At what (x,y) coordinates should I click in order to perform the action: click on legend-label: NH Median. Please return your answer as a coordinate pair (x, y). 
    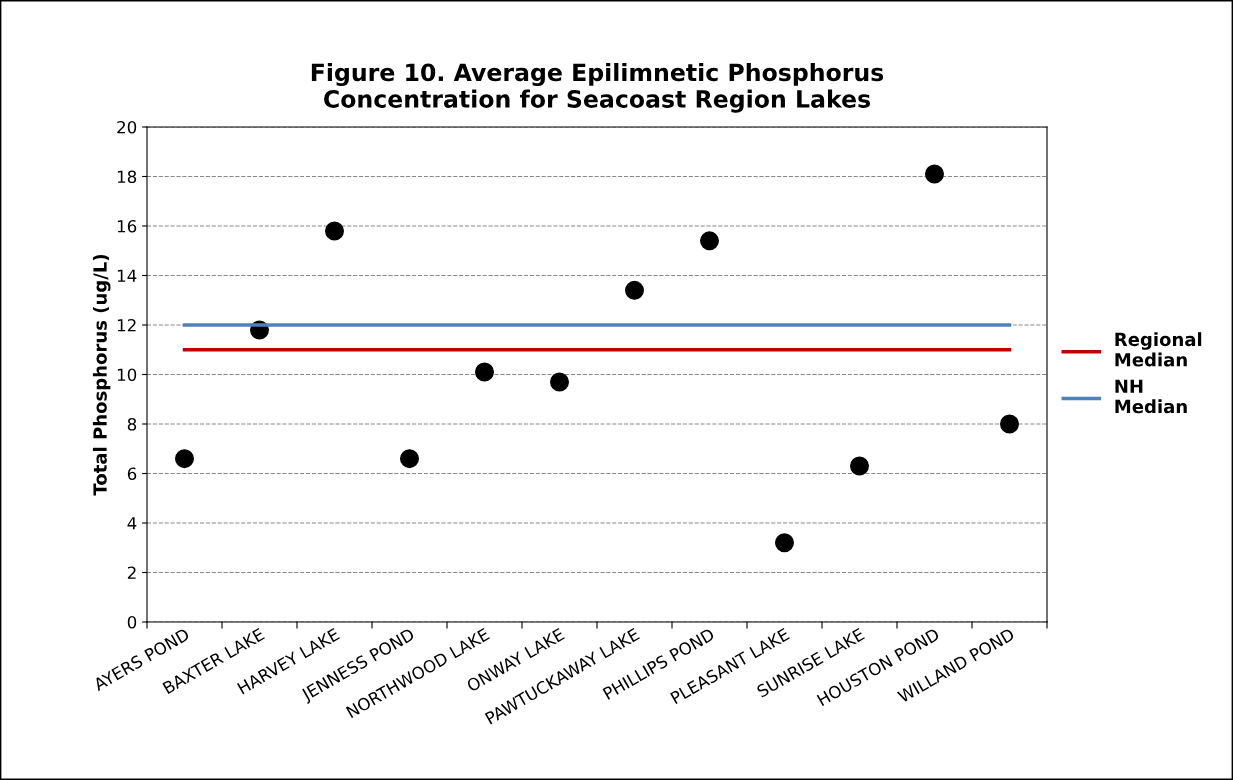
    Looking at the image, I should click on (1151, 396).